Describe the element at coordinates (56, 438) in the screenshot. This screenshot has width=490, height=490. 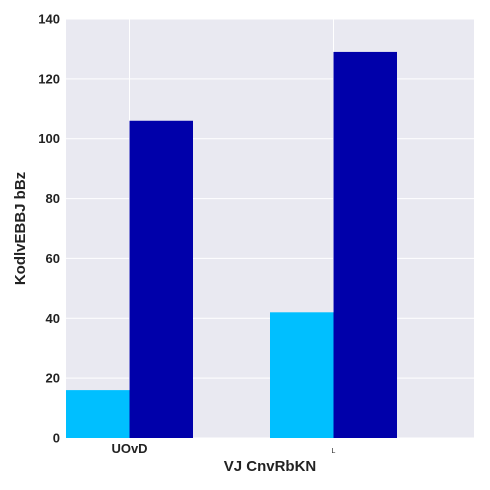
I see `y-tick-label: 0` at that location.